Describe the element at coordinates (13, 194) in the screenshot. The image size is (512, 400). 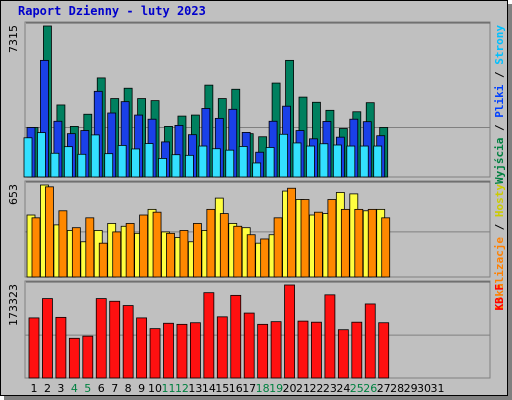
I see `y-max-label: 653` at that location.